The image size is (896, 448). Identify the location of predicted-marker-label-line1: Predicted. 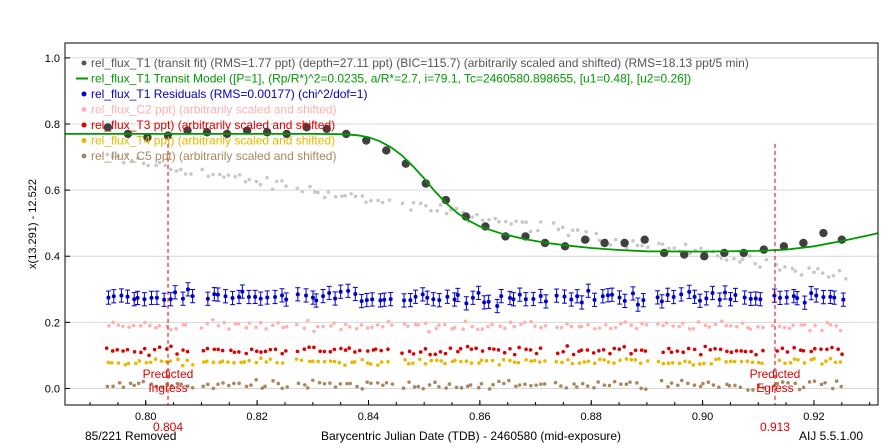
(775, 374).